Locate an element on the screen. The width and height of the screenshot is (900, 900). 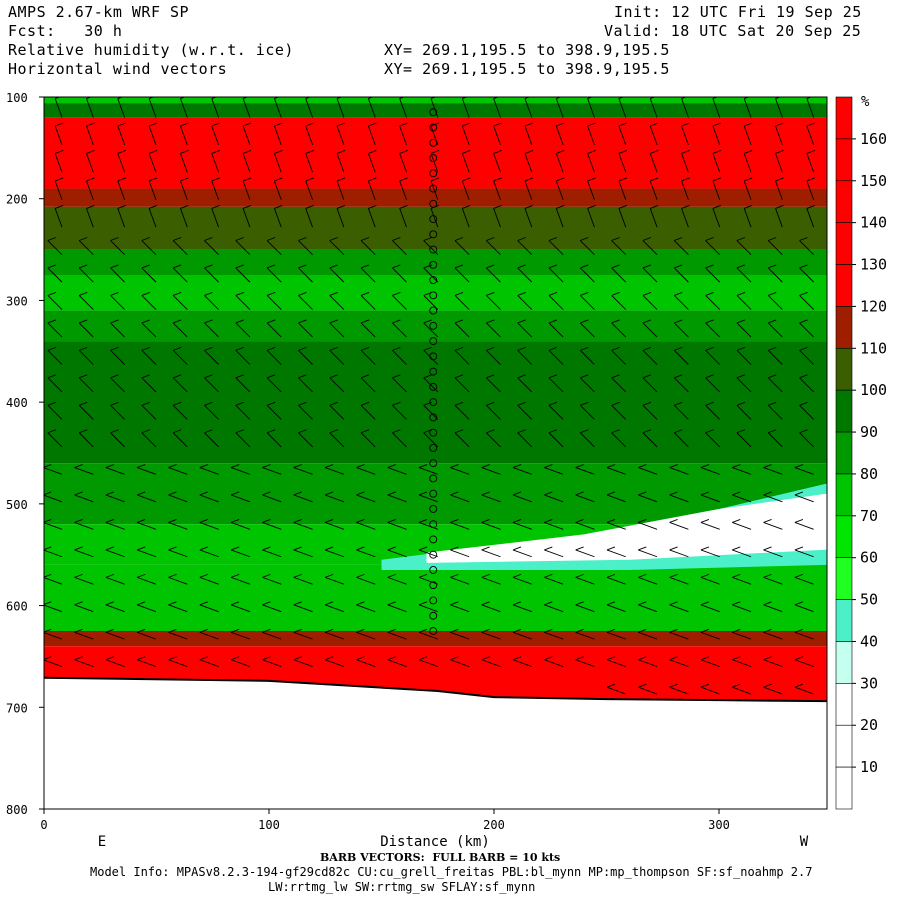
y-tick-label: 800 is located at coordinates (17, 810).